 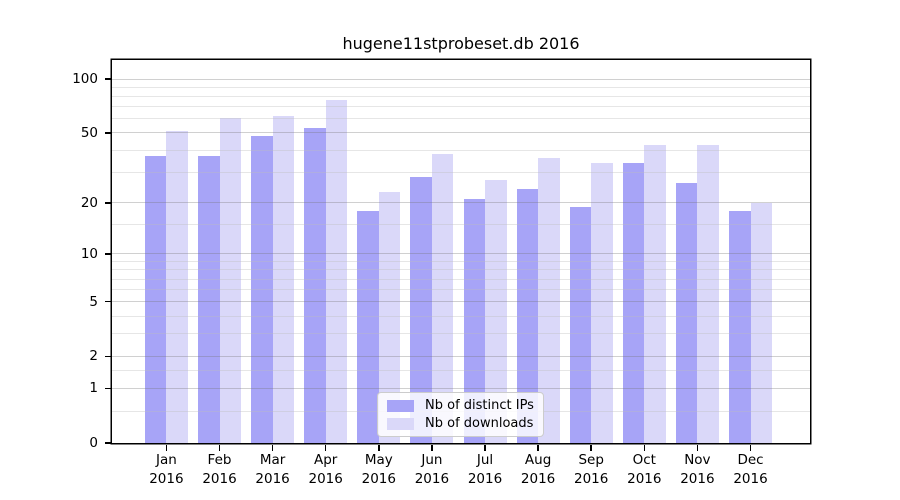 I want to click on bar-distinct-ips-apr, so click(x=315, y=285).